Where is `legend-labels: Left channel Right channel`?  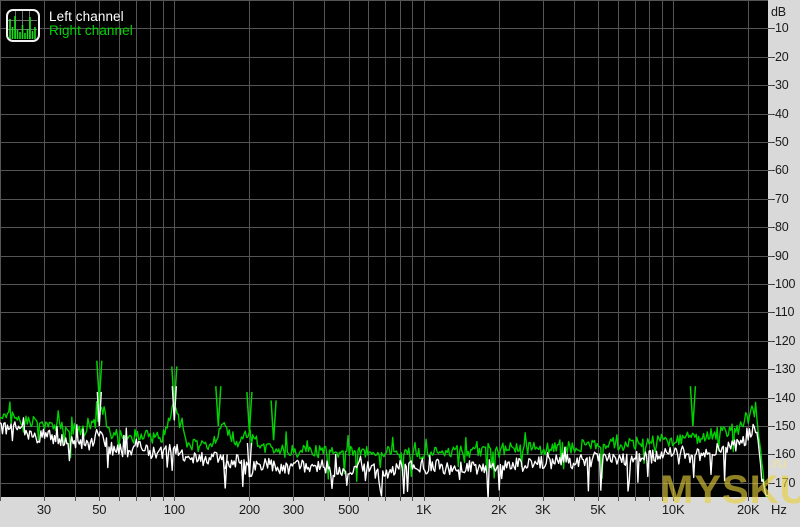 legend-labels: Left channel Right channel is located at coordinates (91, 23).